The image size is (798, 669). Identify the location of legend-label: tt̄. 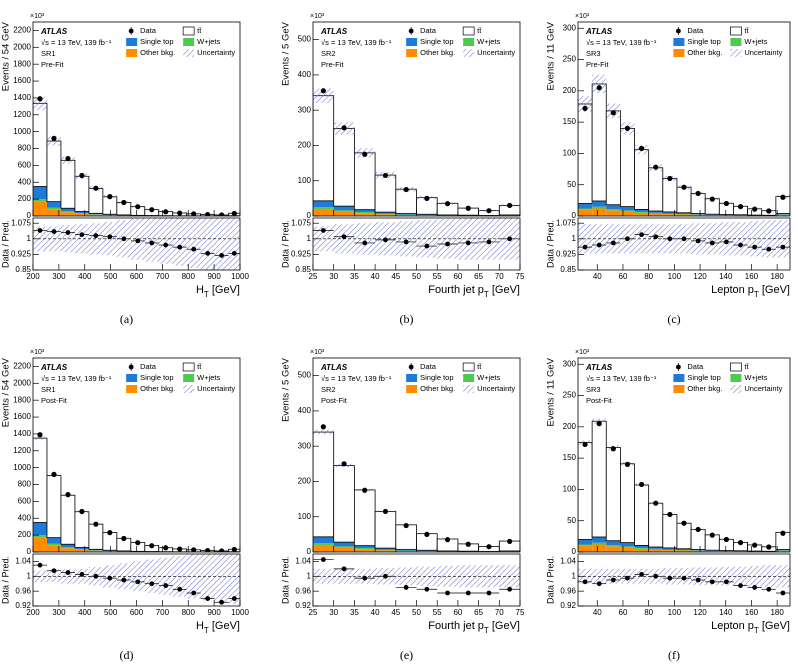
(479, 30).